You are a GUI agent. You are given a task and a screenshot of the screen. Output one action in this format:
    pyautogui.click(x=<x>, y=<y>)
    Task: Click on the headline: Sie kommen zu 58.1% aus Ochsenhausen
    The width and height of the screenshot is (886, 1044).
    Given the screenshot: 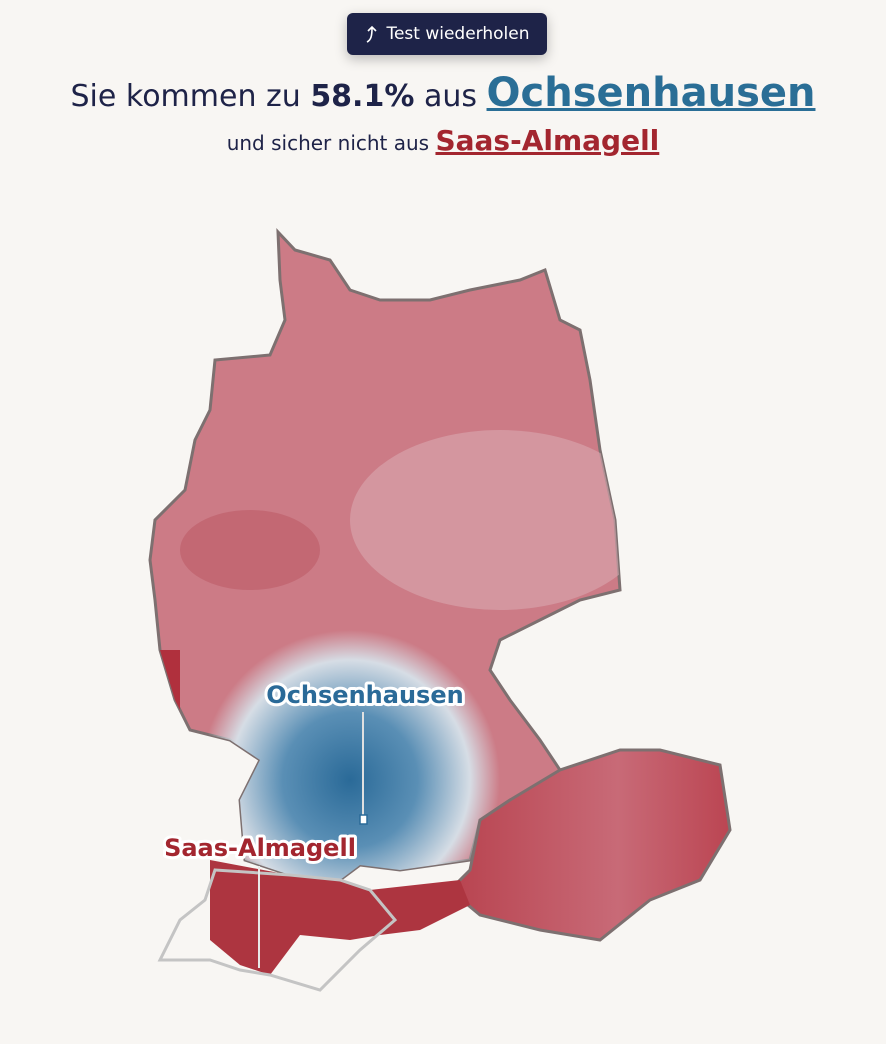 What is the action you would take?
    pyautogui.click(x=443, y=93)
    